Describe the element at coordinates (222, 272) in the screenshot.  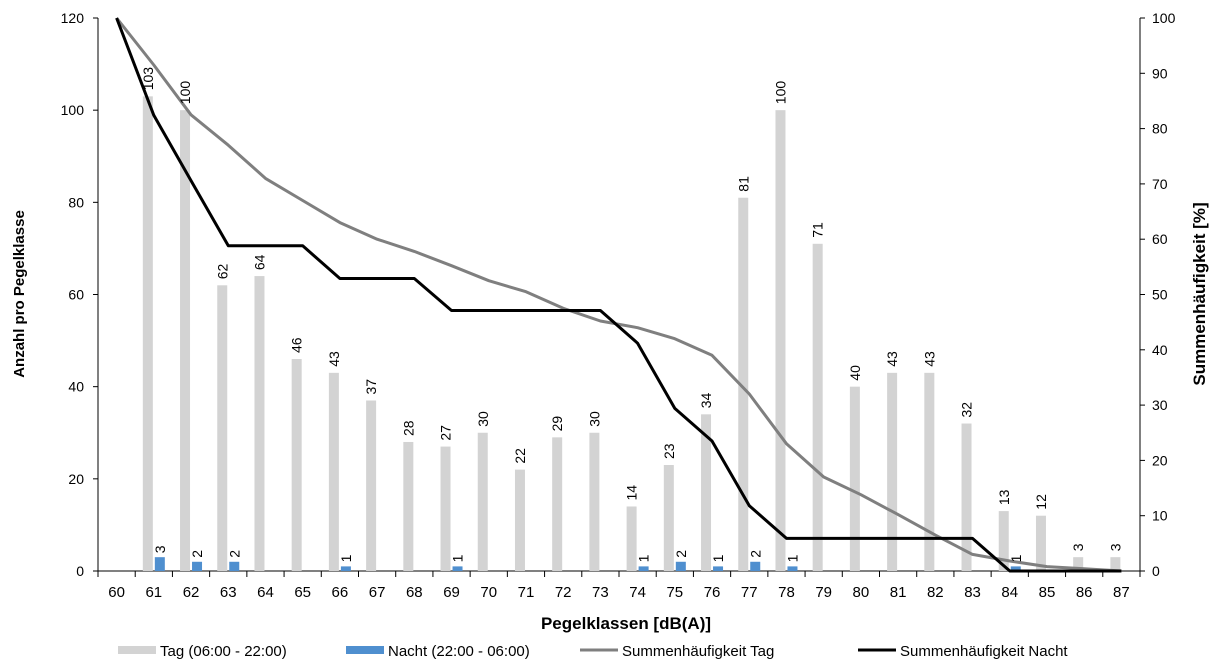
I see `data-label-tag: 62` at that location.